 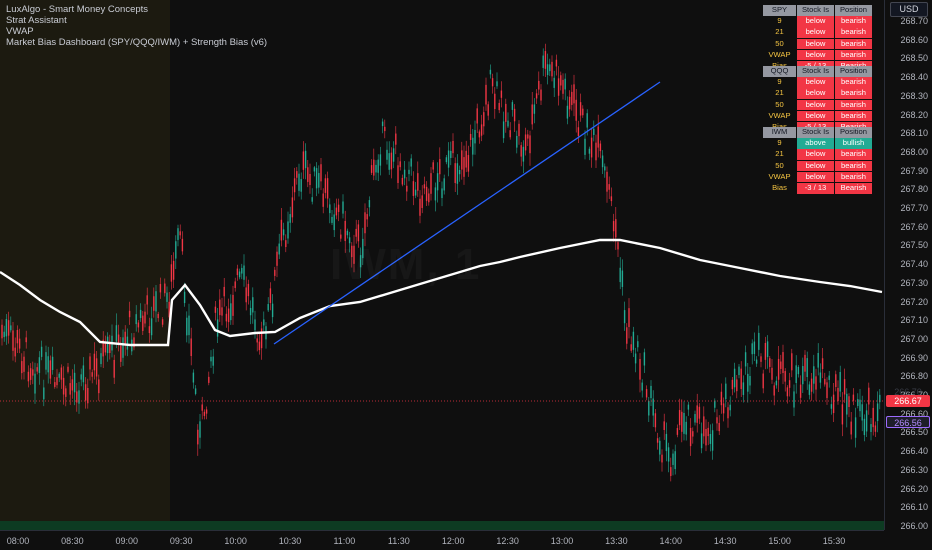 I want to click on bias-table-row: 9 above bullish, so click(x=818, y=143).